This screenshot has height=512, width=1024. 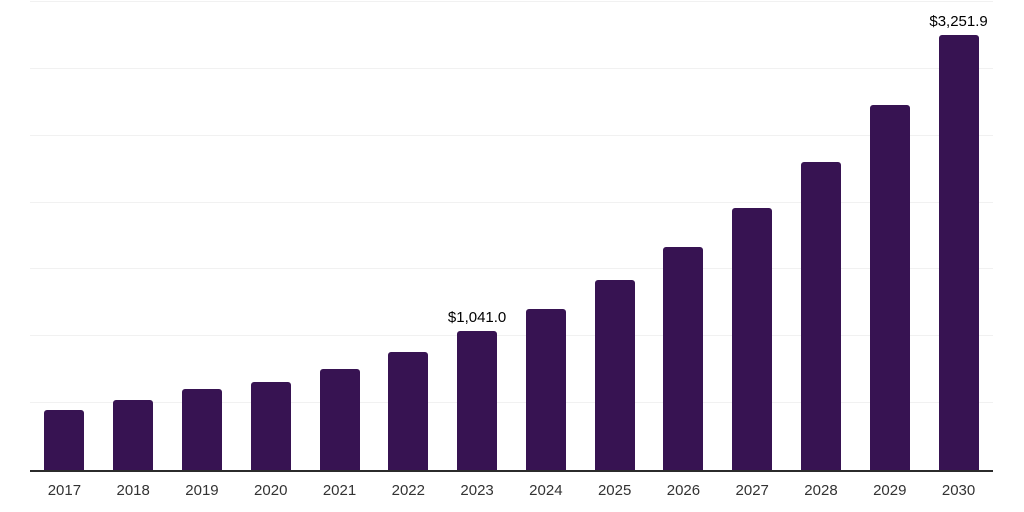 What do you see at coordinates (614, 236) in the screenshot?
I see `bar-slot-2025` at bounding box center [614, 236].